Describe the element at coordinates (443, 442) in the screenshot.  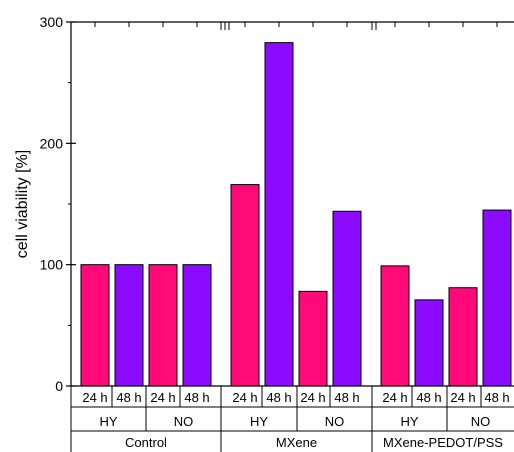
I see `group-label: MXene-PEDOT/PSS` at that location.